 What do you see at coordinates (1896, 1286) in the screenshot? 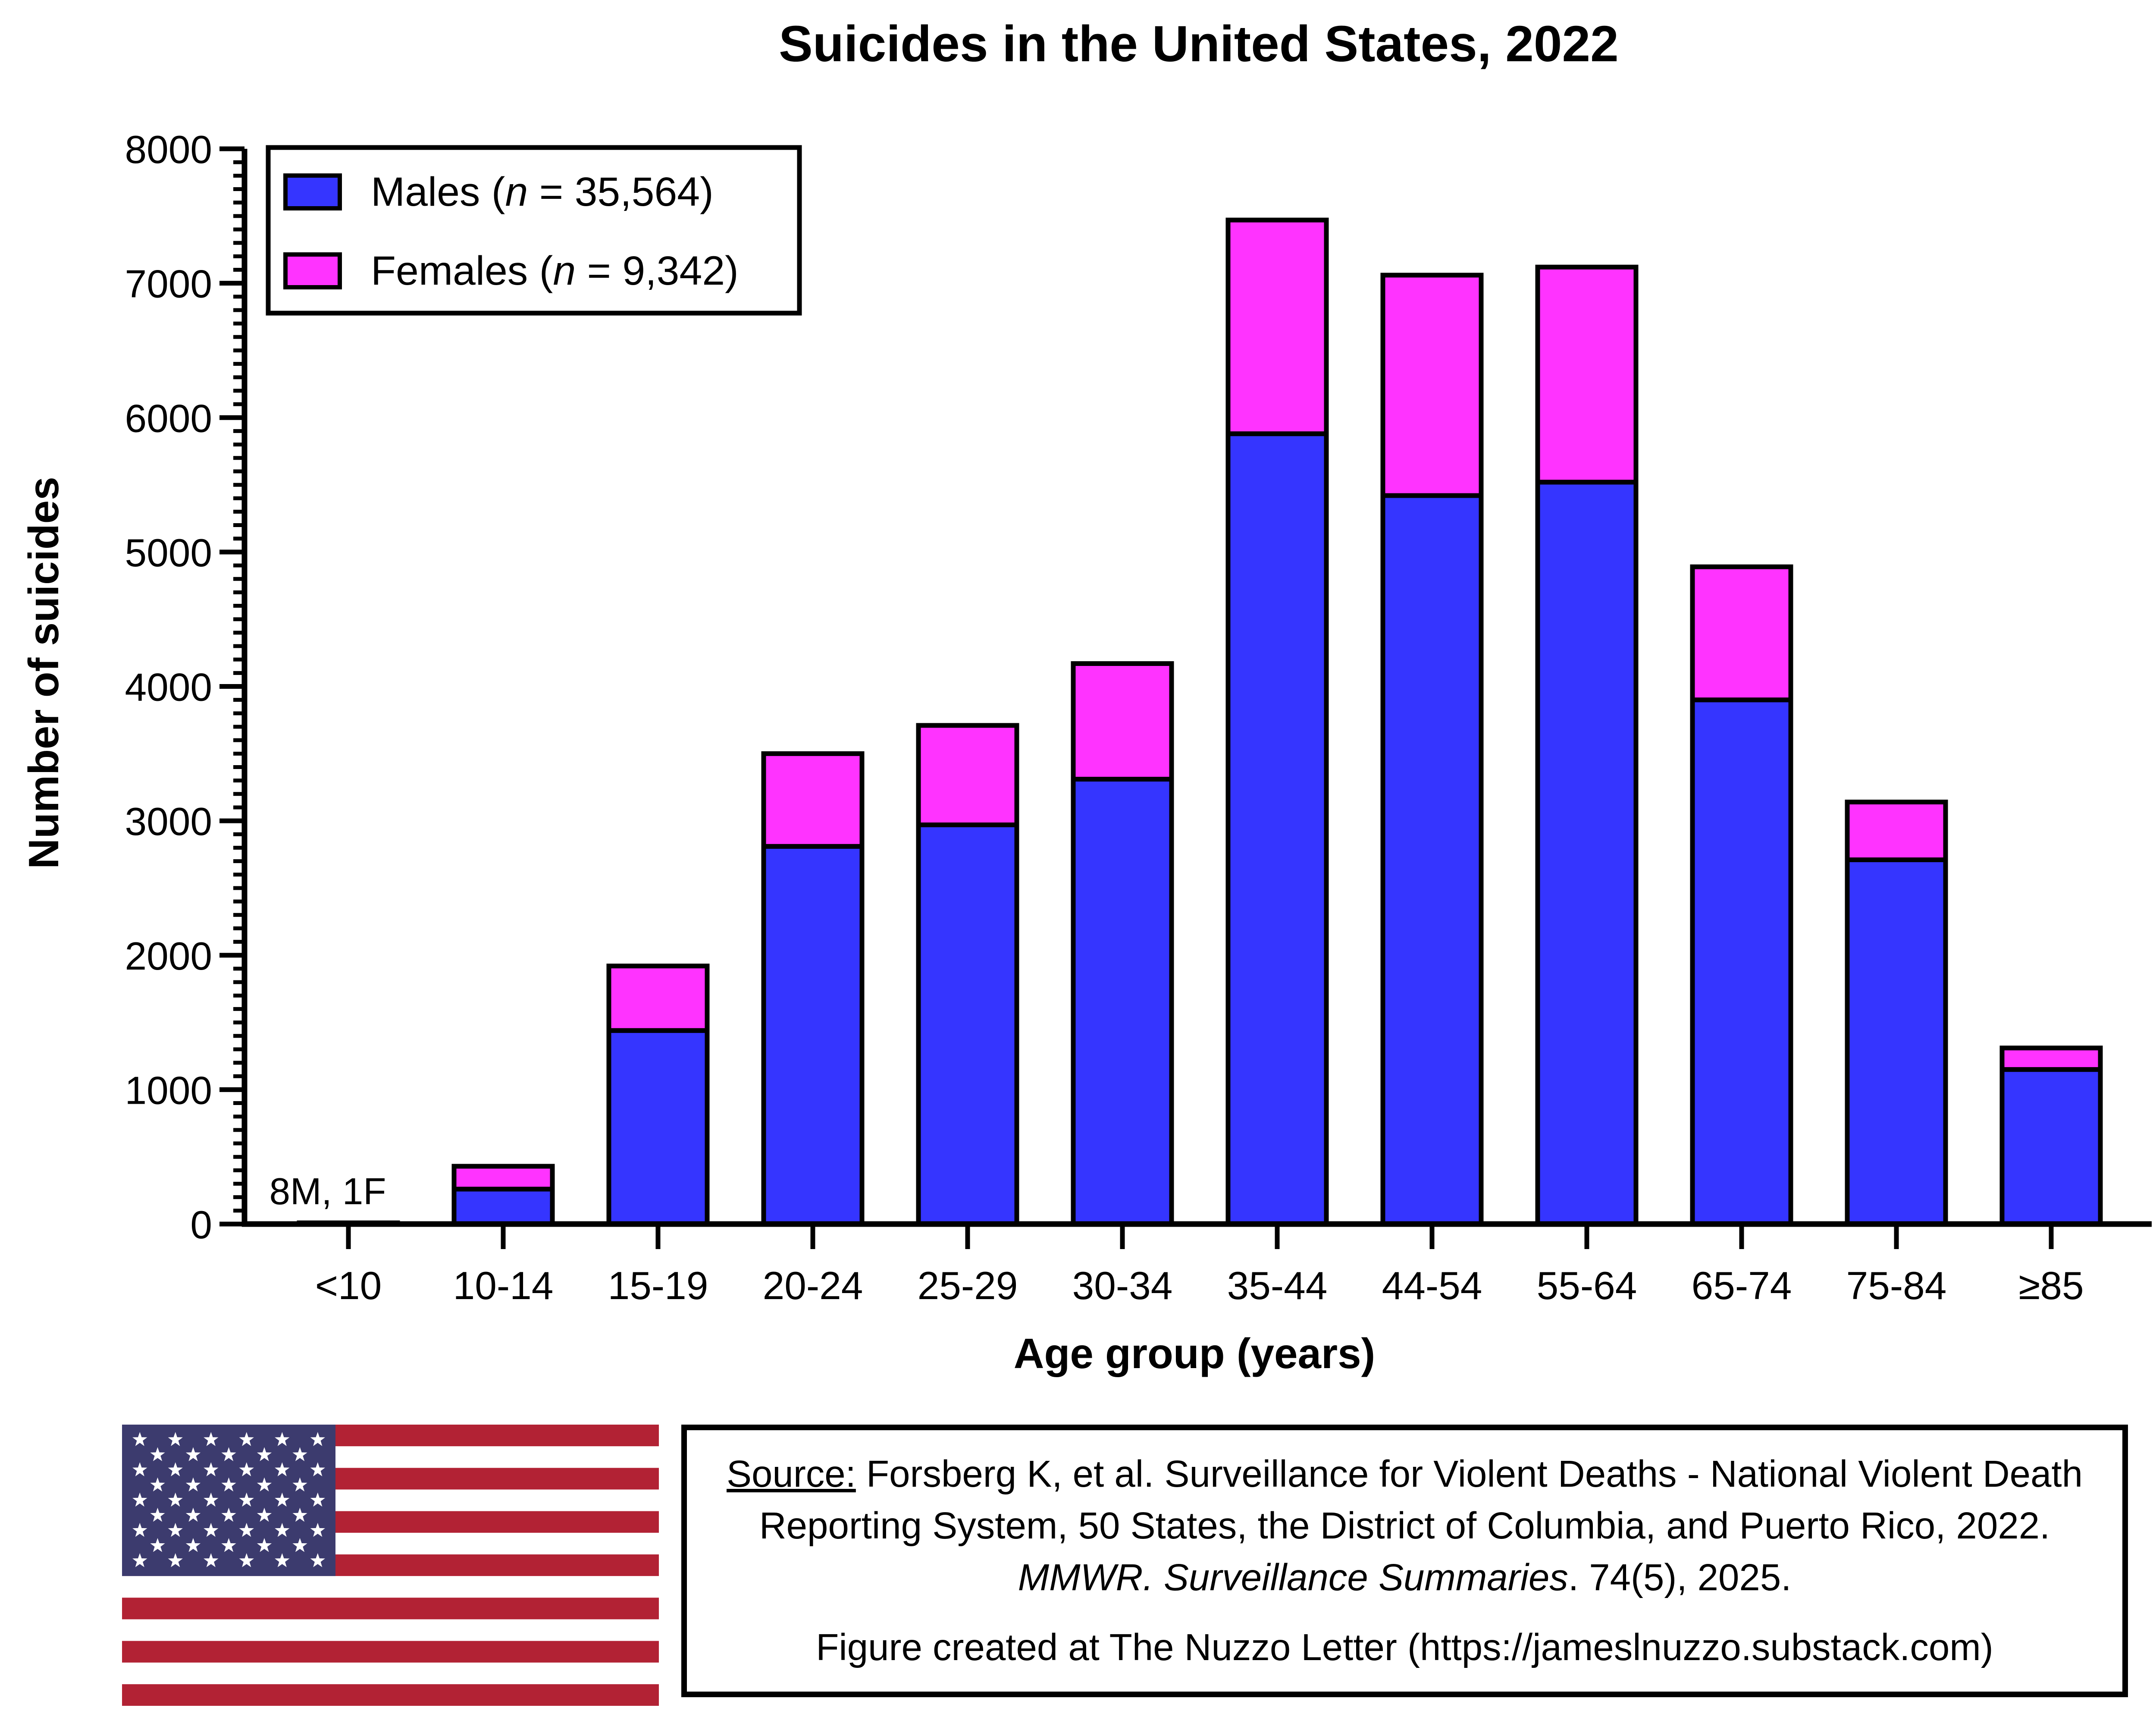
I see `x-tick-label: 75-84` at bounding box center [1896, 1286].